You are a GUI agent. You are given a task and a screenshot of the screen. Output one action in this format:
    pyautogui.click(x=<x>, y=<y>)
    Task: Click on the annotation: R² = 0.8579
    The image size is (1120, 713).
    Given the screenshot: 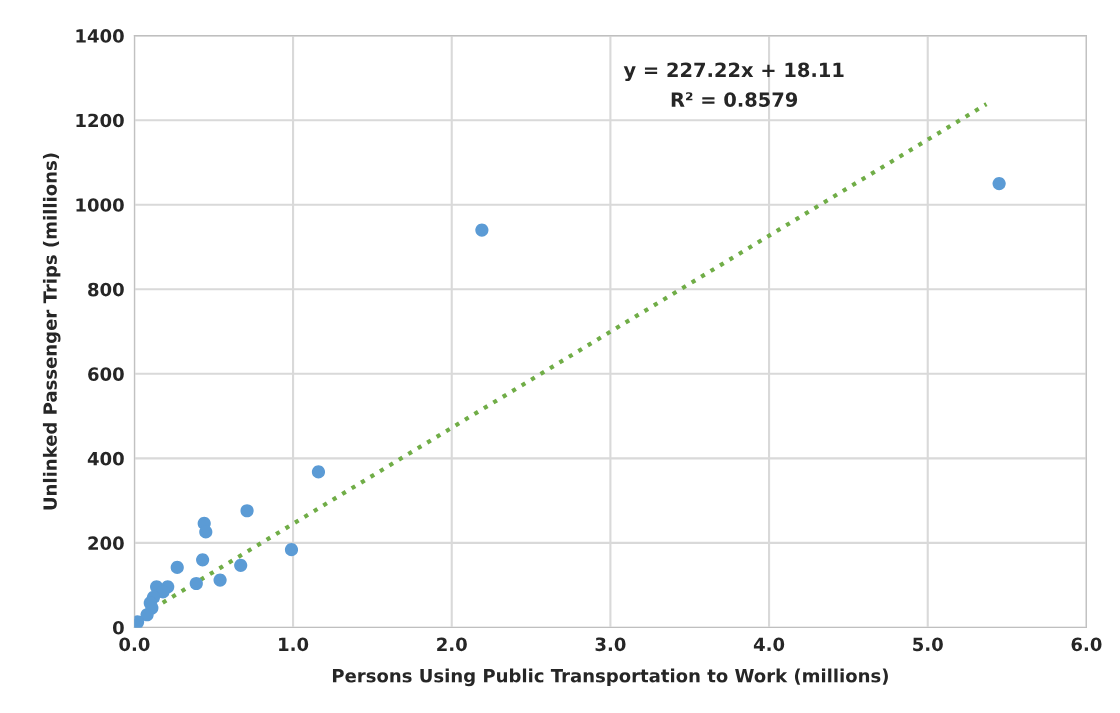 What is the action you would take?
    pyautogui.click(x=734, y=99)
    